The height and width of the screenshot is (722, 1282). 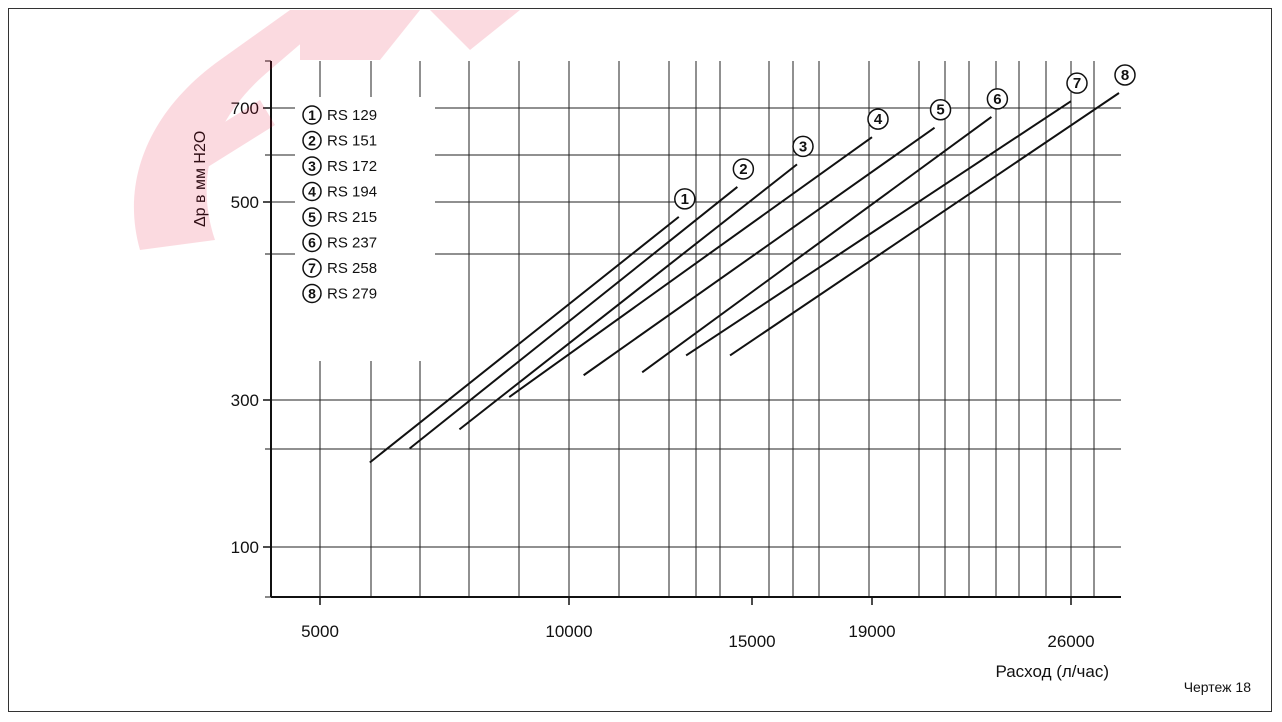 What do you see at coordinates (320, 631) in the screenshot?
I see `x-tick-label: 5000` at bounding box center [320, 631].